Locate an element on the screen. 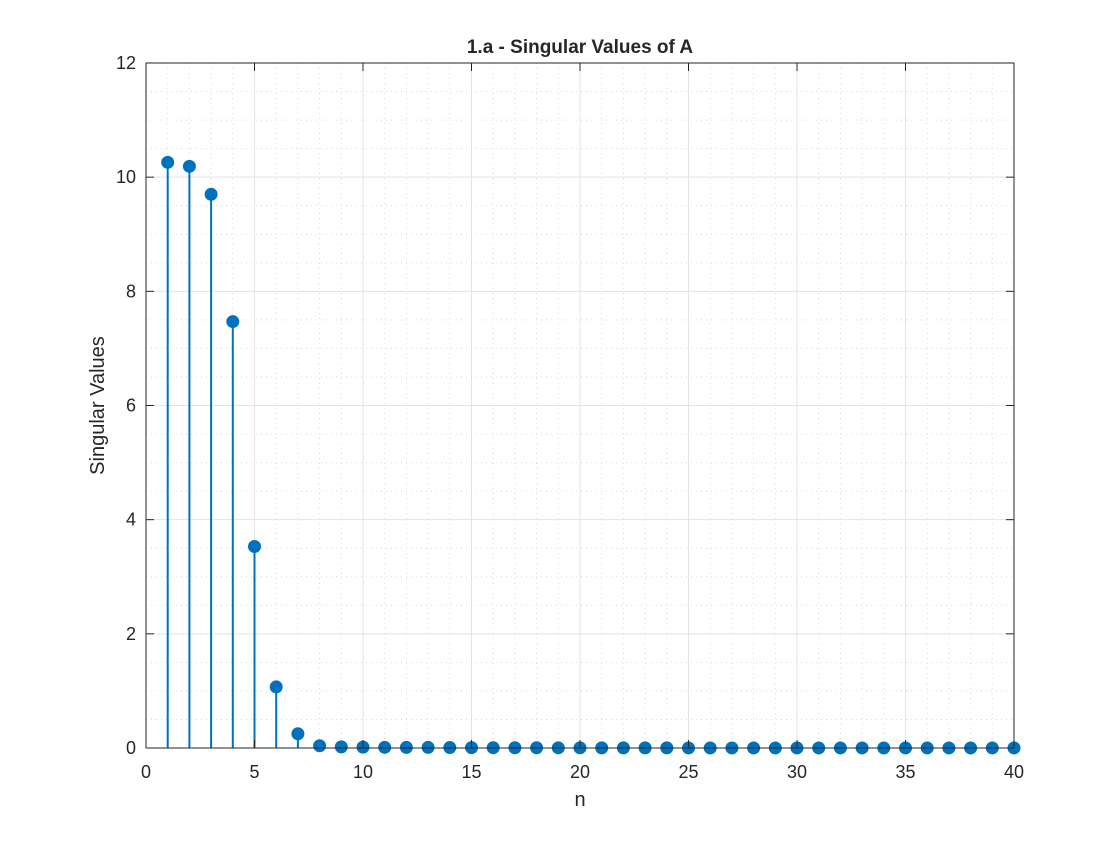 The image size is (1120, 845). x-tick-labels: 0 5 10 15 20 25 30 35 40 is located at coordinates (582, 772).